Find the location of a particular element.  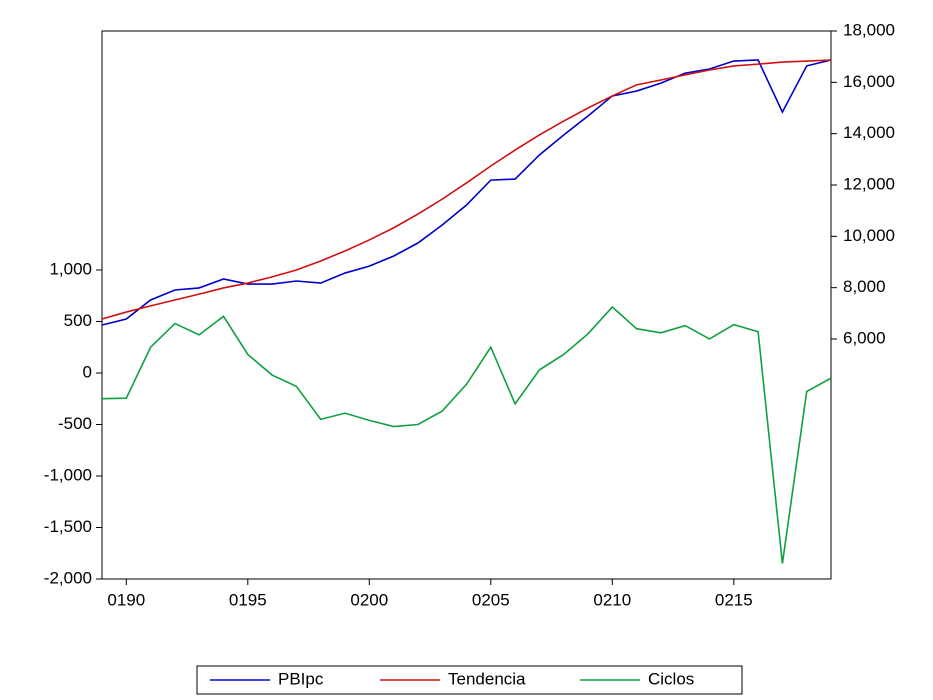

y2-tick-label: 8,000 is located at coordinates (864, 286).